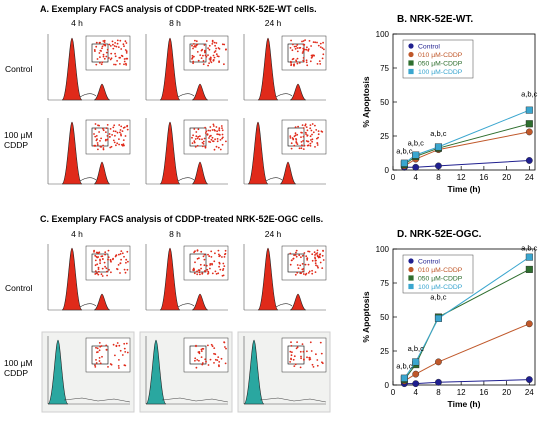  I want to click on panel-c-time-4h: 4 h, so click(77, 234).